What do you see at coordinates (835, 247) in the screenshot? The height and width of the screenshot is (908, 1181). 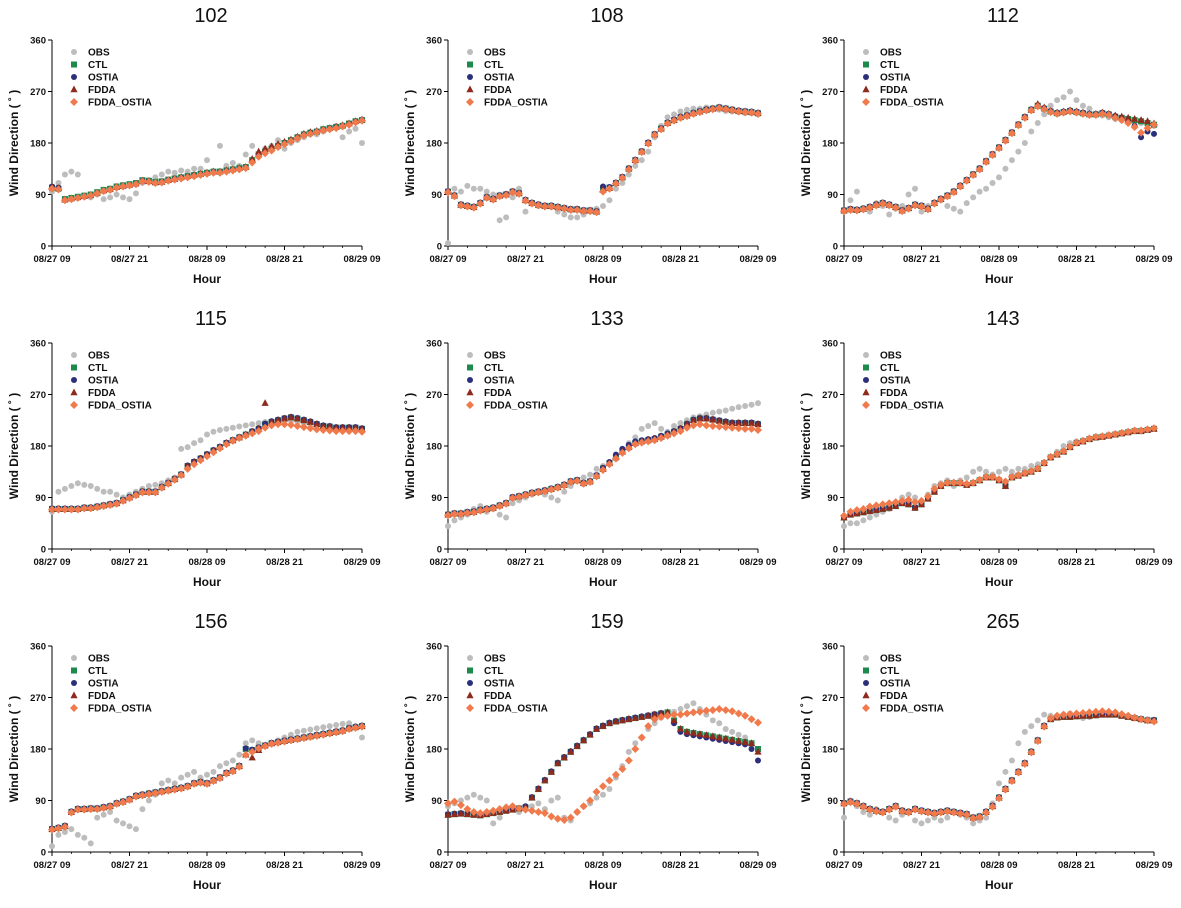 I see `y-tick-label: 0` at bounding box center [835, 247].